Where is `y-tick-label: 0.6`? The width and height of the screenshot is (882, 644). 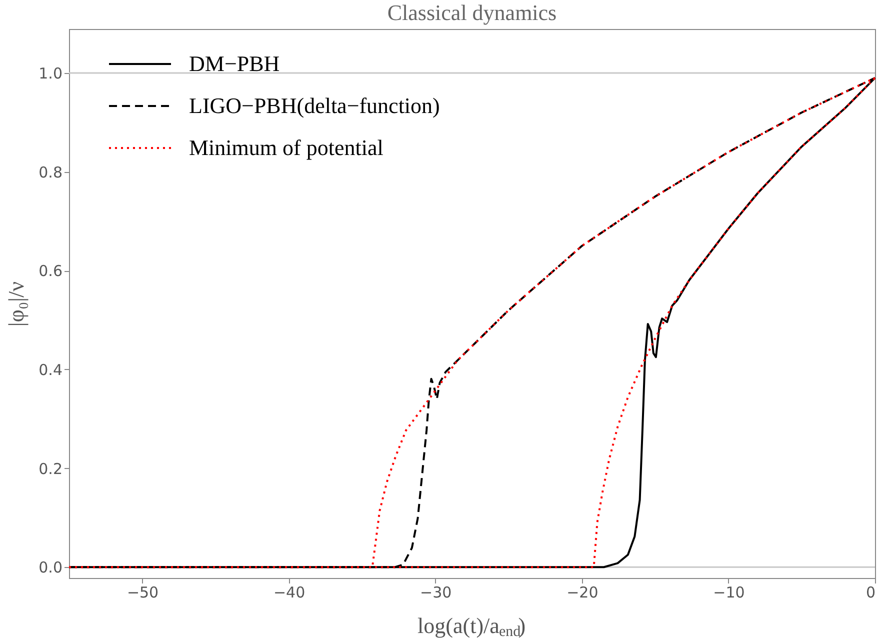
y-tick-label: 0.6 is located at coordinates (50, 271).